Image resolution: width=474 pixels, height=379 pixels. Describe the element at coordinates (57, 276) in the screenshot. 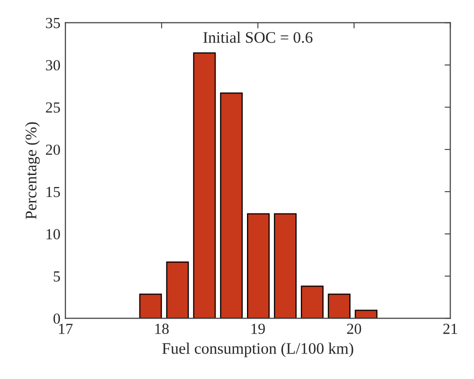

I see `y-tick-label: 5` at that location.